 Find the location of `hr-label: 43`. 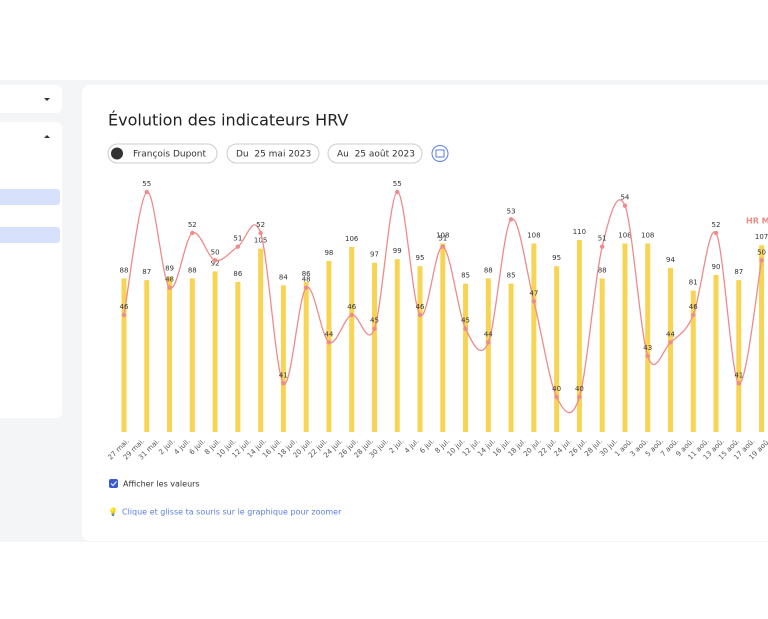

hr-label: 43 is located at coordinates (647, 348).